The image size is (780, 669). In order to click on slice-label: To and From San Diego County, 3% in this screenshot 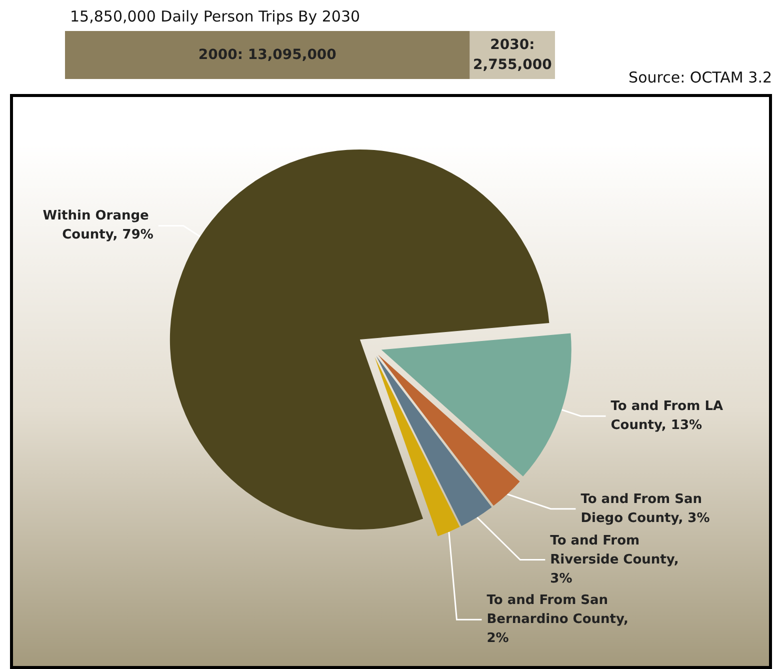, I will do `click(645, 509)`.